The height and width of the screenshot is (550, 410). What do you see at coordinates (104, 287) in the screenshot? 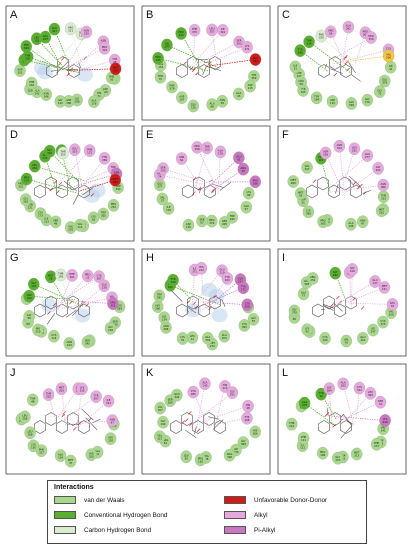
I see `residue-number: 230` at bounding box center [104, 287].